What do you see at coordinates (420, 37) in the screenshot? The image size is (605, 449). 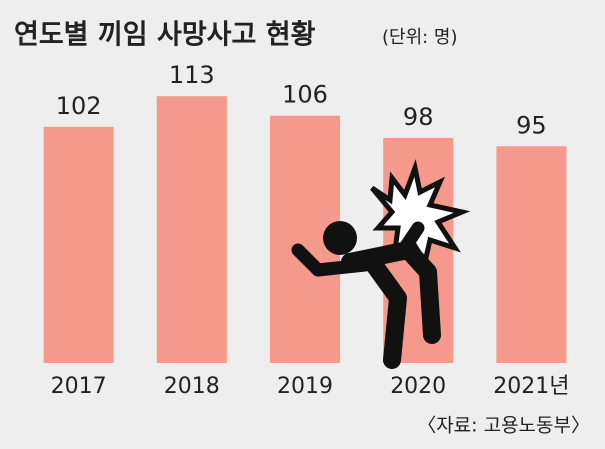 I see `chart-subtitle: (단위: 명)` at bounding box center [420, 37].